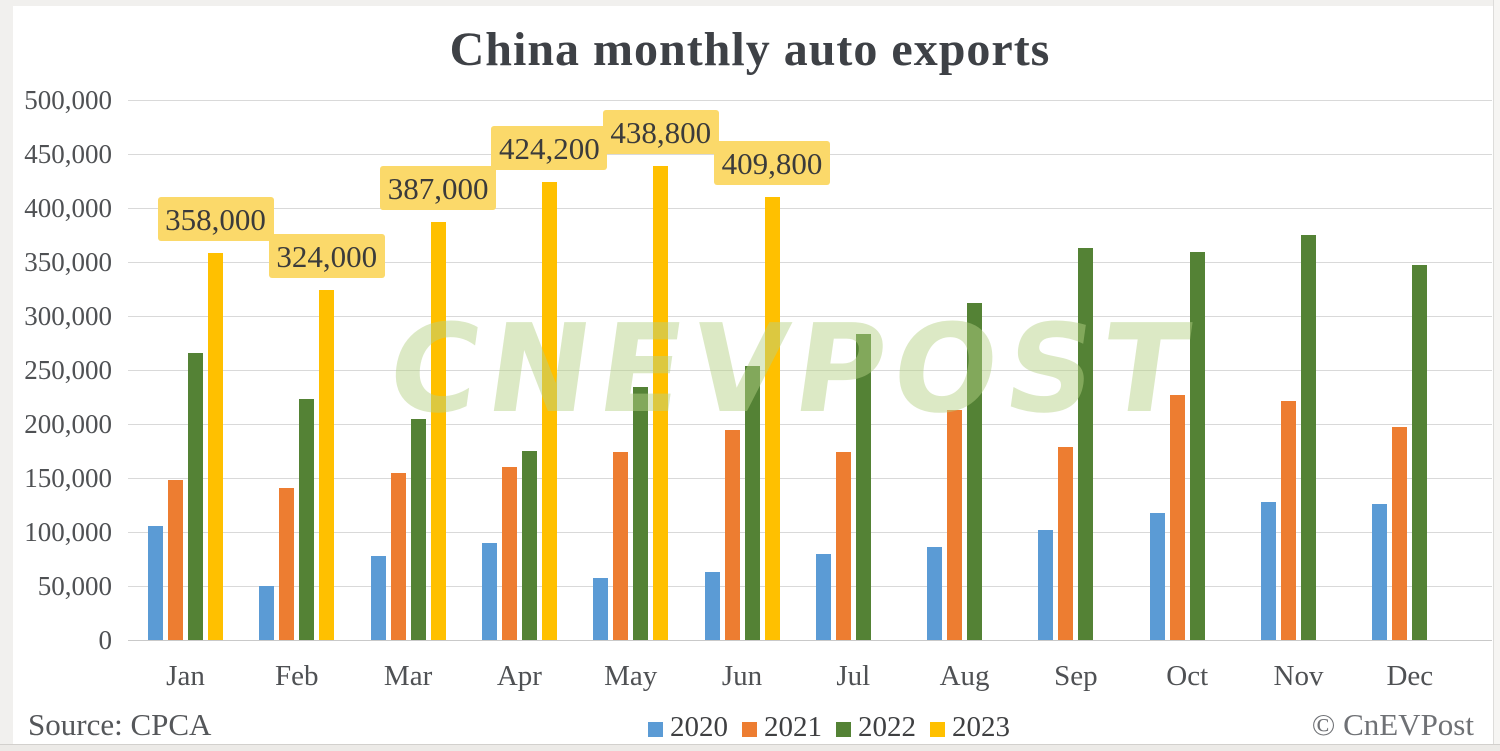  Describe the element at coordinates (829, 727) in the screenshot. I see `legend: 2020 2021 2022 2023` at that location.